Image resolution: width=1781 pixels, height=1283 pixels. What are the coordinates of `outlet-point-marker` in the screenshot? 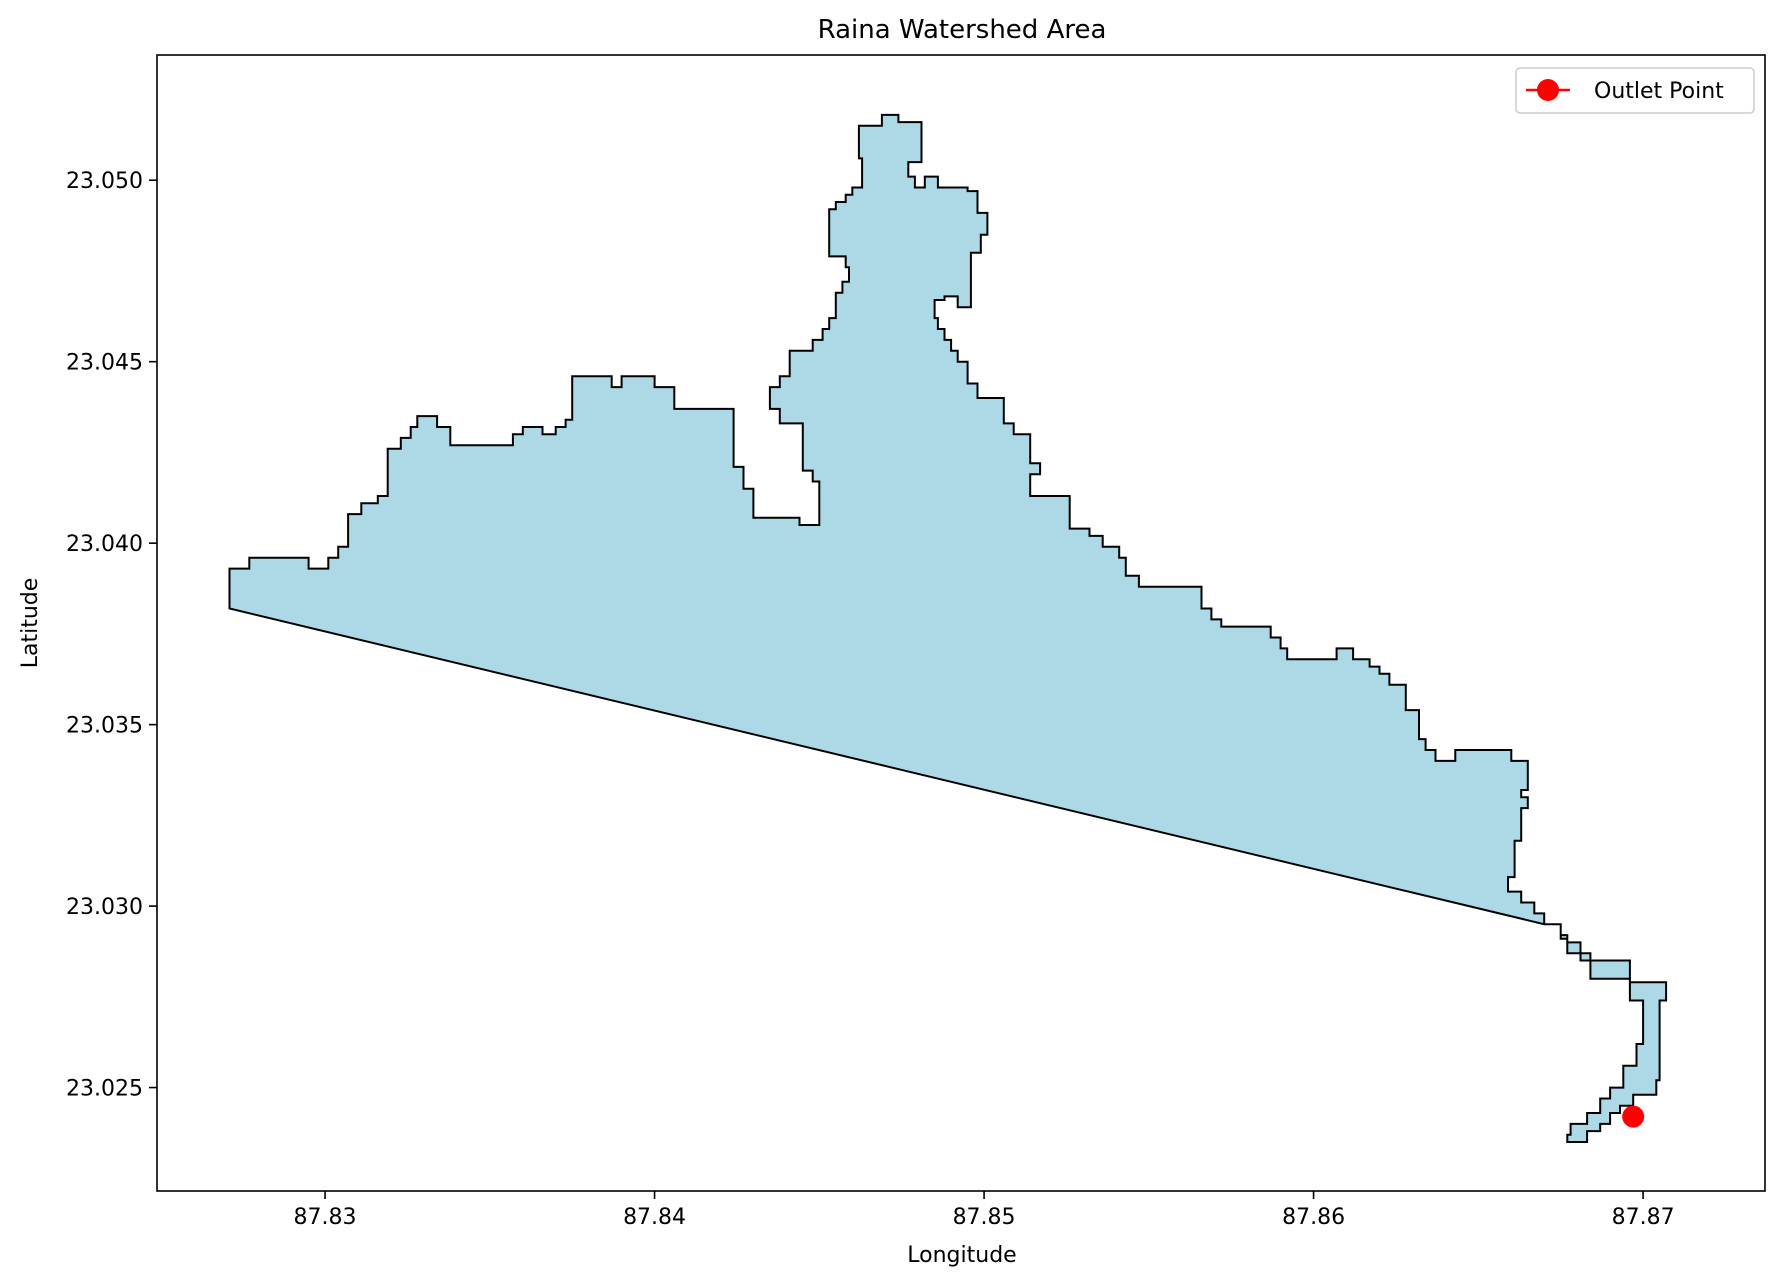 It's located at (1633, 1116).